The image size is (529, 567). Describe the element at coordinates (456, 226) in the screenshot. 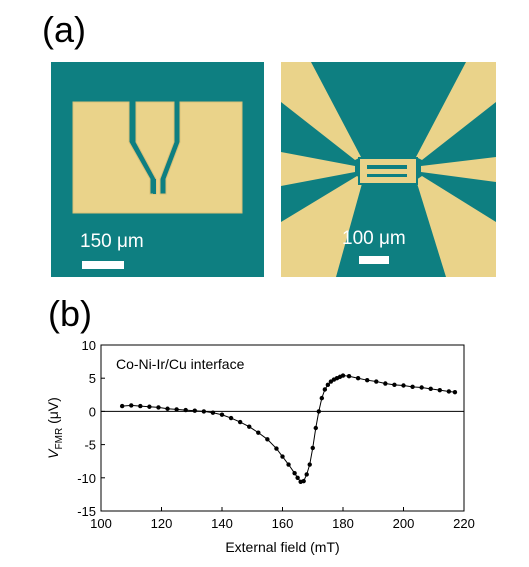

I see `probe-fan-right-bottom` at that location.